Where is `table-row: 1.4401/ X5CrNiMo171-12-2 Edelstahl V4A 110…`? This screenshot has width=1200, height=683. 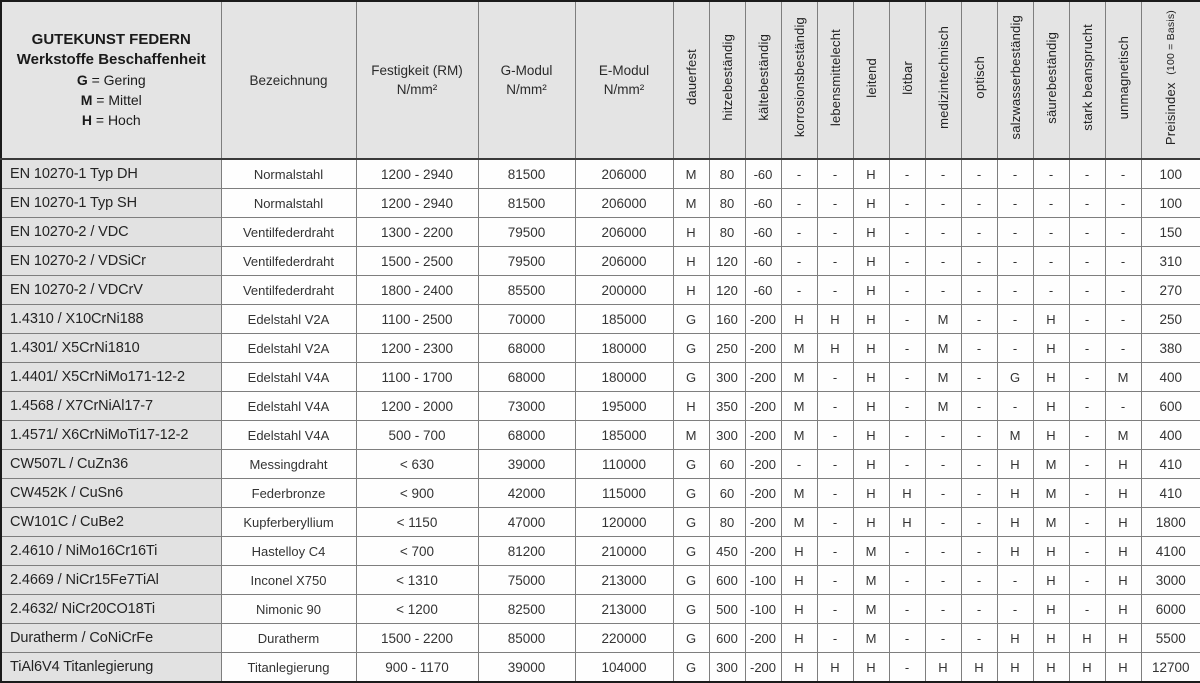
table-row: 1.4401/ X5CrNiMo171-12-2 Edelstahl V4A 110… is located at coordinates (600, 377).